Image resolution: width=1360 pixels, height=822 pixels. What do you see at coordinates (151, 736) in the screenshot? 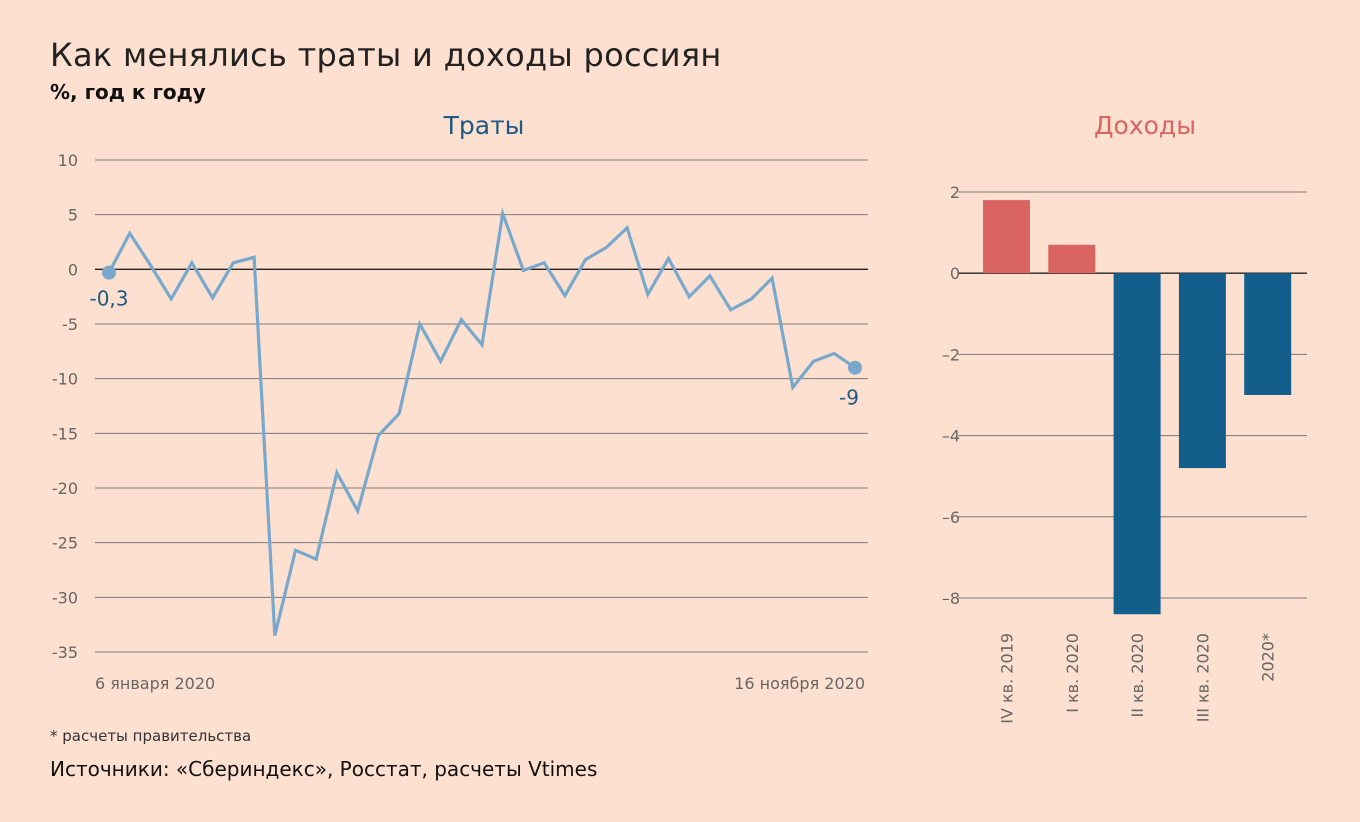
I see `footnote: * расчеты правительства` at bounding box center [151, 736].